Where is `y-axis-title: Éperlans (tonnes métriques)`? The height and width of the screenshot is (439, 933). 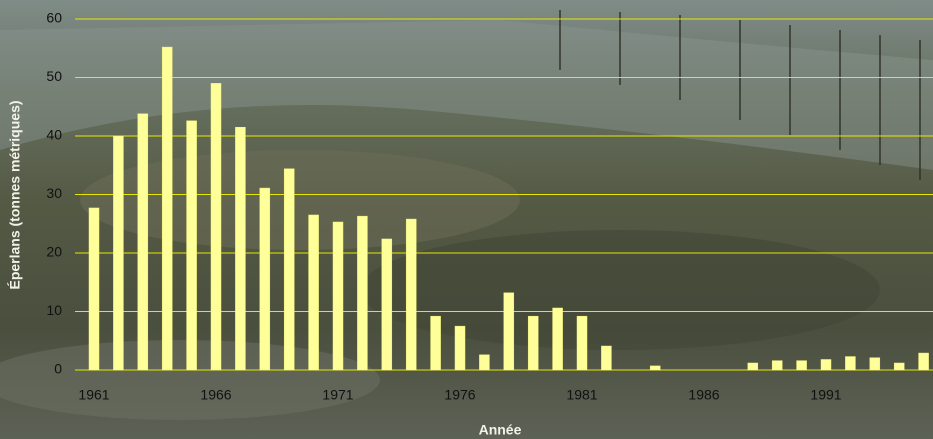
y-axis-title: Éperlans (tonnes métriques) is located at coordinates (15, 194).